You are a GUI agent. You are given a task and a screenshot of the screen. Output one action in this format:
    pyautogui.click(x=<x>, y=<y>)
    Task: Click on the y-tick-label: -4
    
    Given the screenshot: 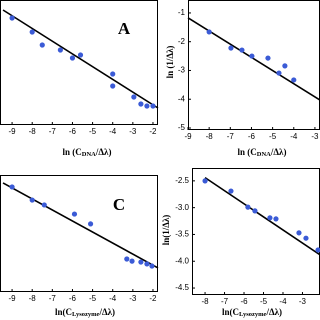 What is the action you would take?
    pyautogui.click(x=182, y=98)
    